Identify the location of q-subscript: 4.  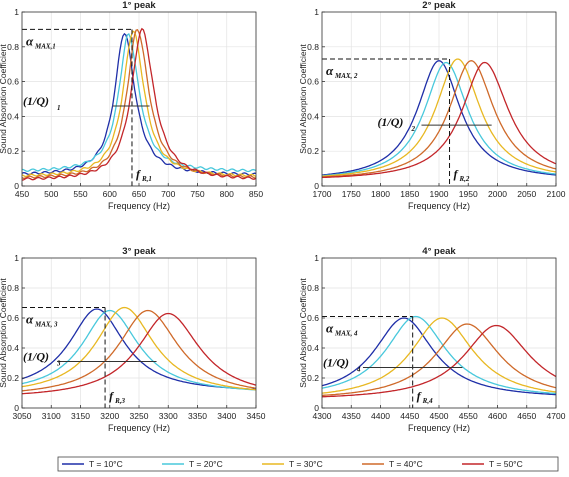
(358, 370).